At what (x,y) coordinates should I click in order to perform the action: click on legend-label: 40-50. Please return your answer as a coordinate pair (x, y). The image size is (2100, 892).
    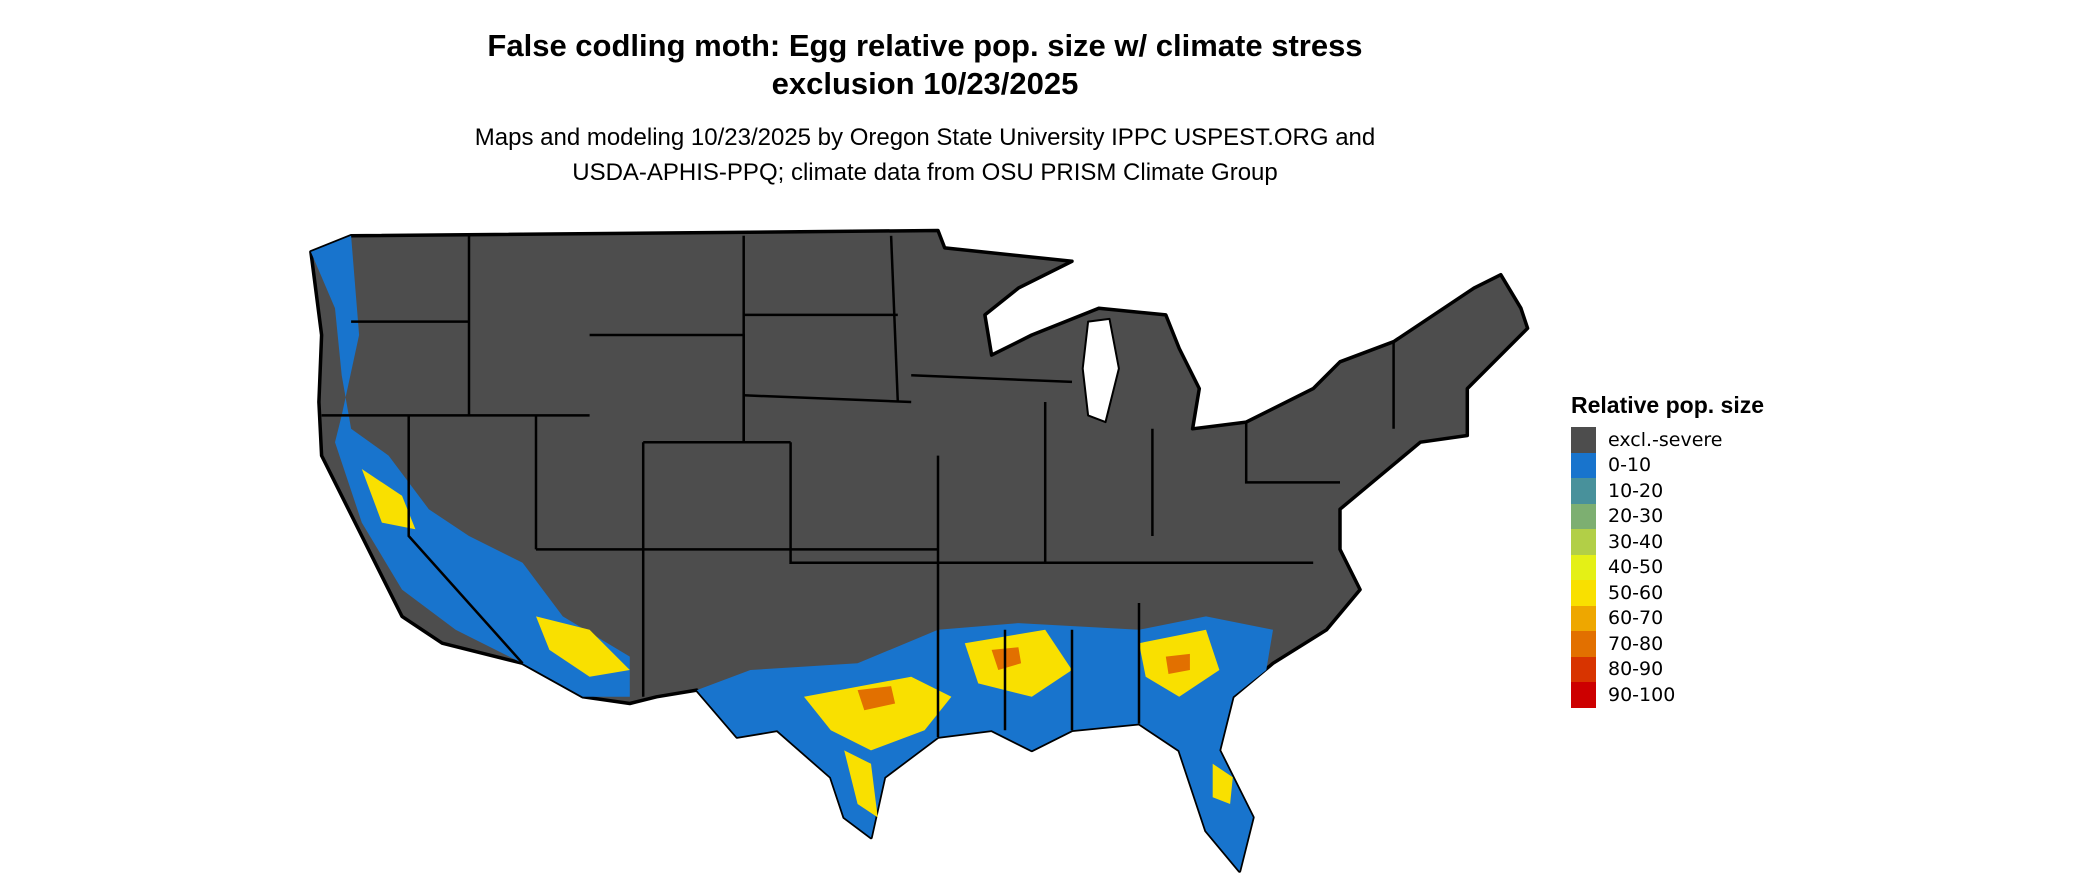
    Looking at the image, I should click on (1636, 567).